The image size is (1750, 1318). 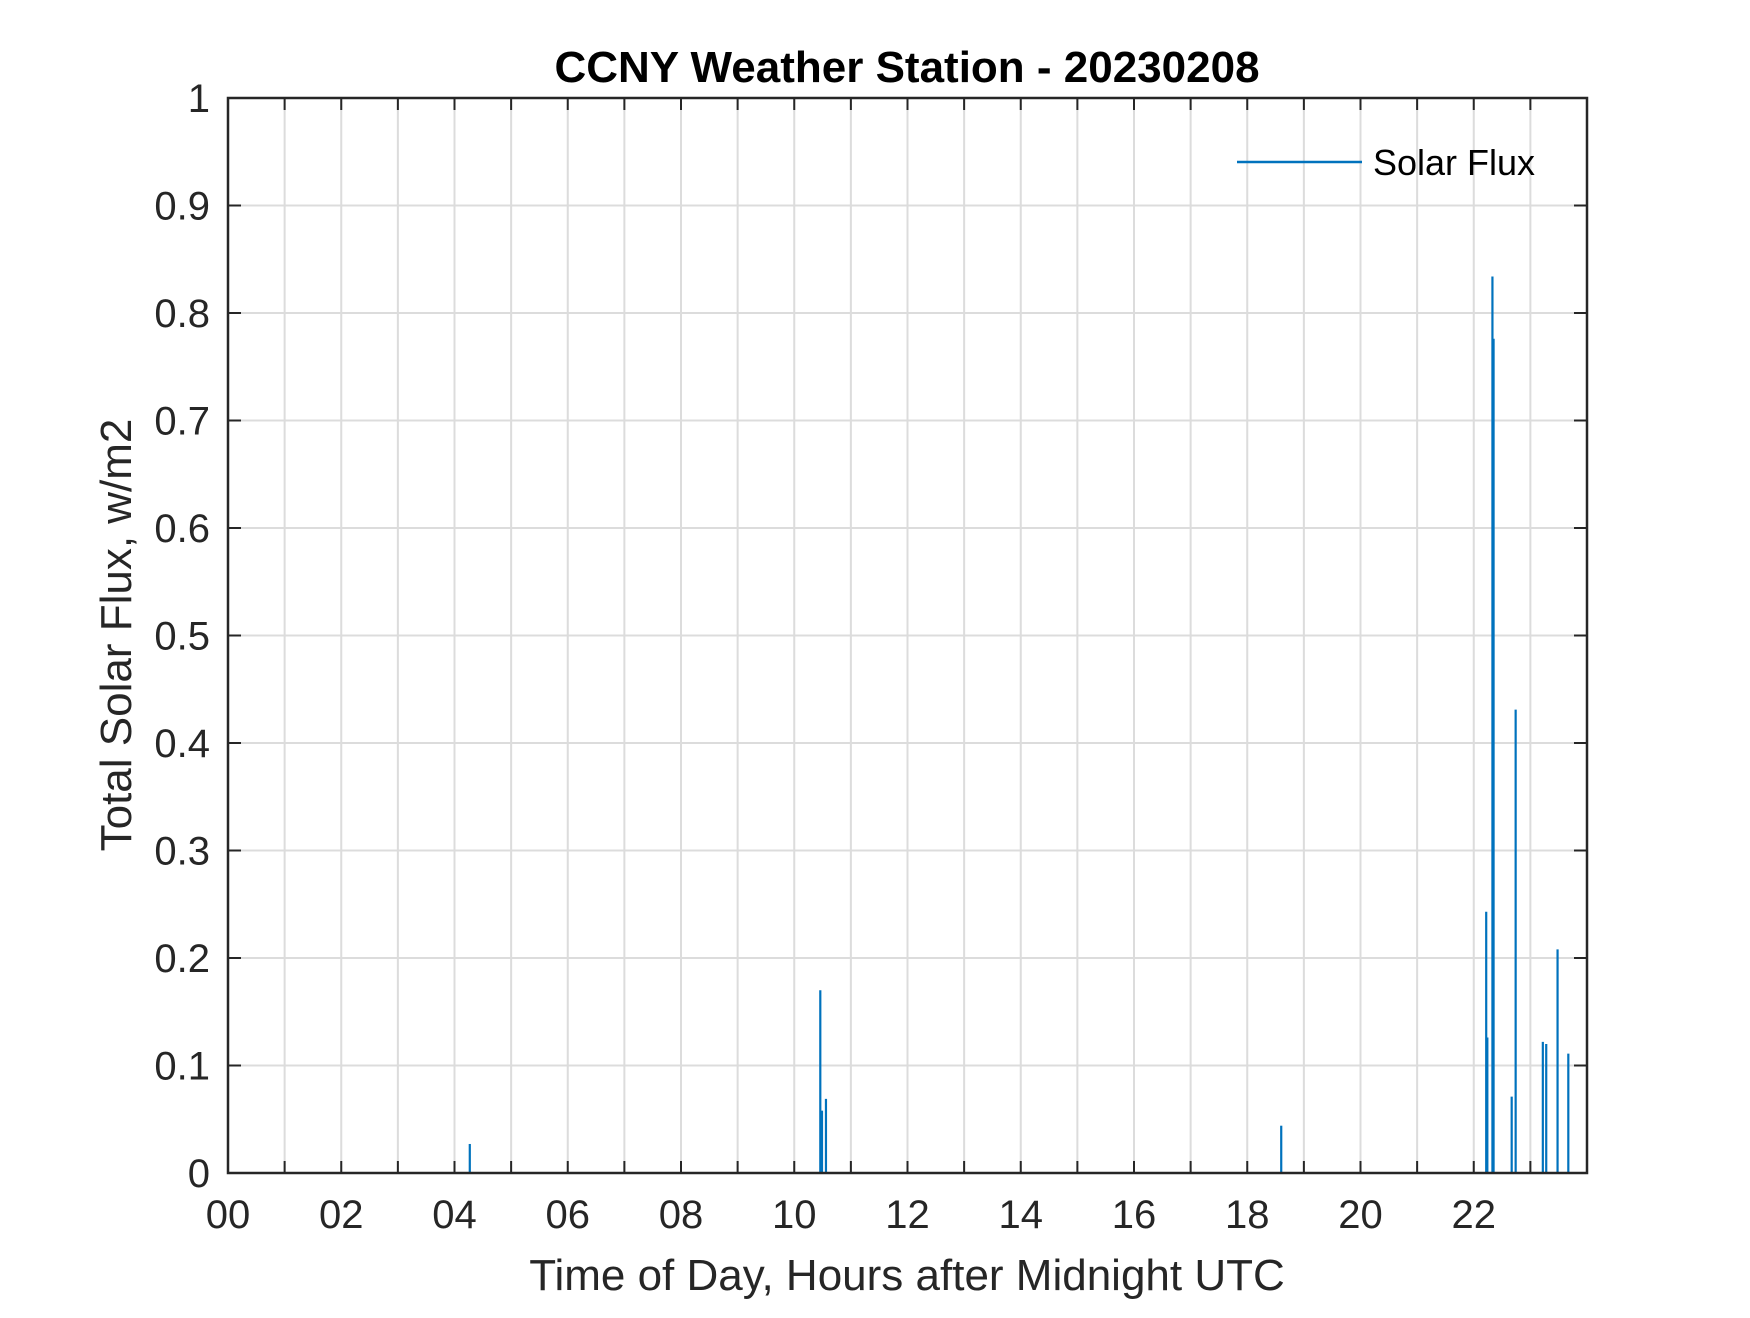 I want to click on y-axis-label: Total Solar Flux, w/m2, so click(x=116, y=635).